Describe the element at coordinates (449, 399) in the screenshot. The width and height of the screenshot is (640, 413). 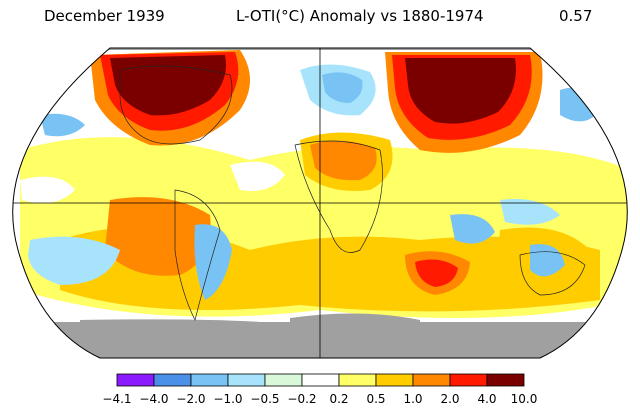
I see `legend-label: 2.0` at that location.